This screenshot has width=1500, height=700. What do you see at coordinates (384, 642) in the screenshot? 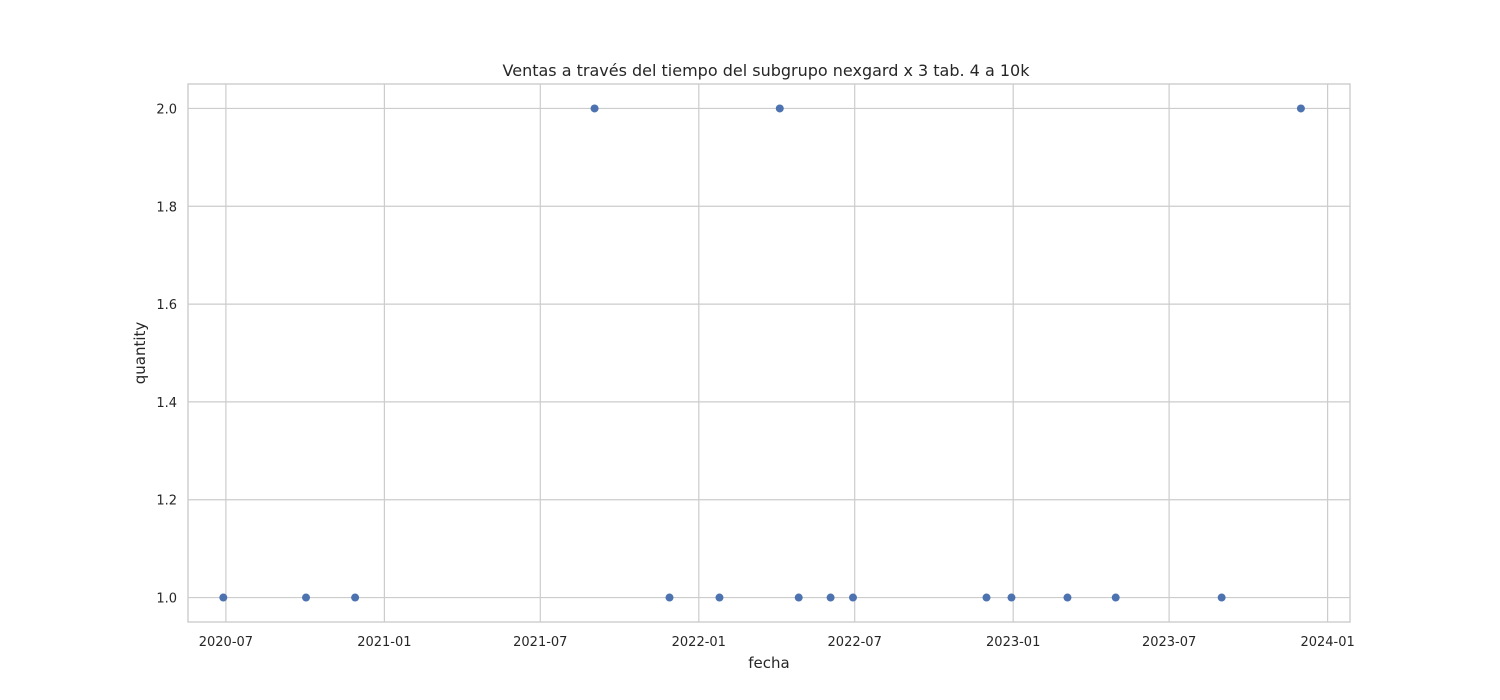
I see `x-tick-label: 2021-01` at bounding box center [384, 642].